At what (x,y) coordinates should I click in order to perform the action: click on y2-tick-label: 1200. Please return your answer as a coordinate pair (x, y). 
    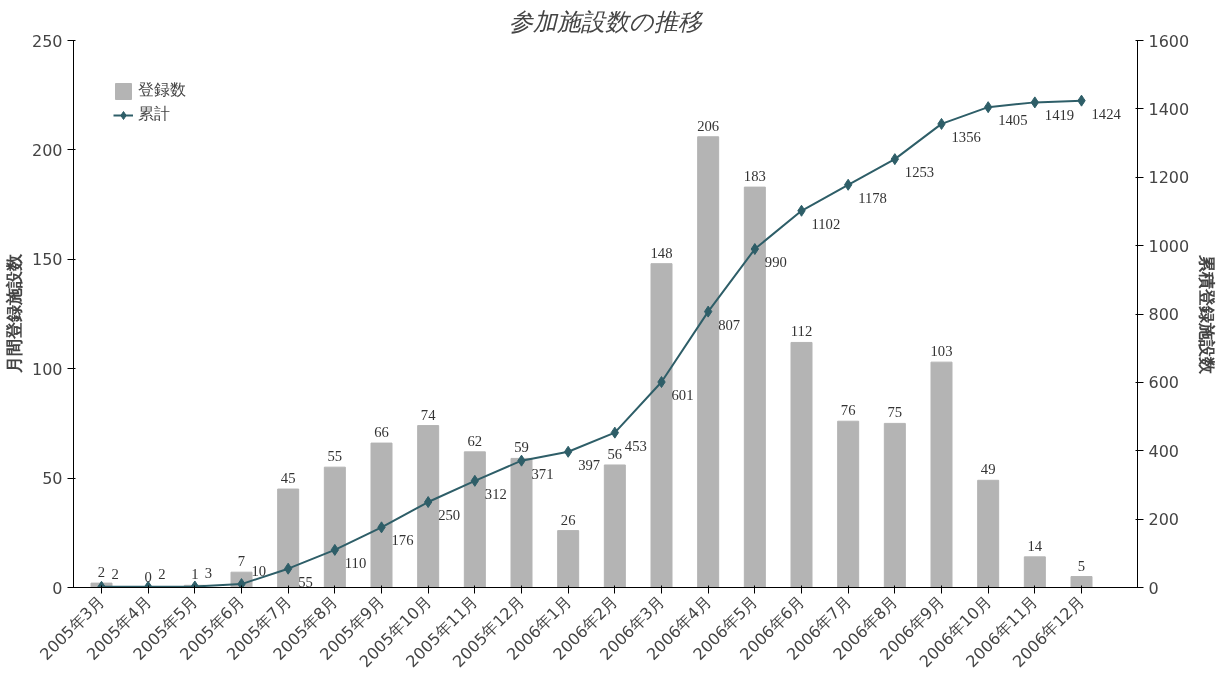
    Looking at the image, I should click on (1169, 178).